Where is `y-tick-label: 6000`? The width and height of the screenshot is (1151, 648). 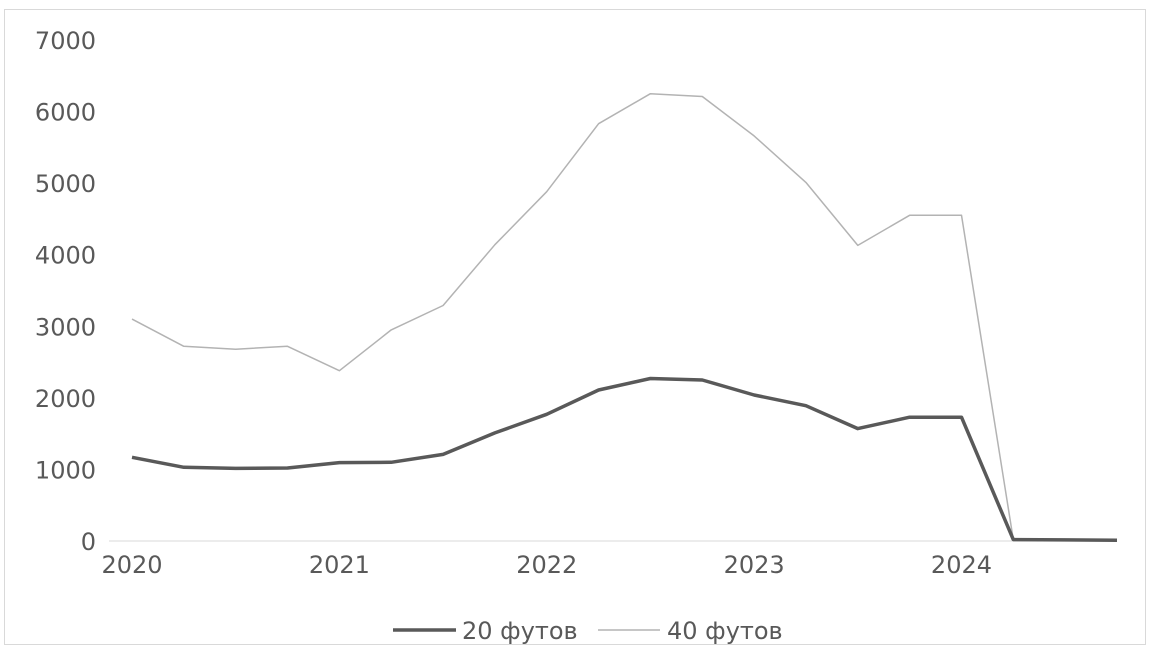 y-tick-label: 6000 is located at coordinates (65, 113).